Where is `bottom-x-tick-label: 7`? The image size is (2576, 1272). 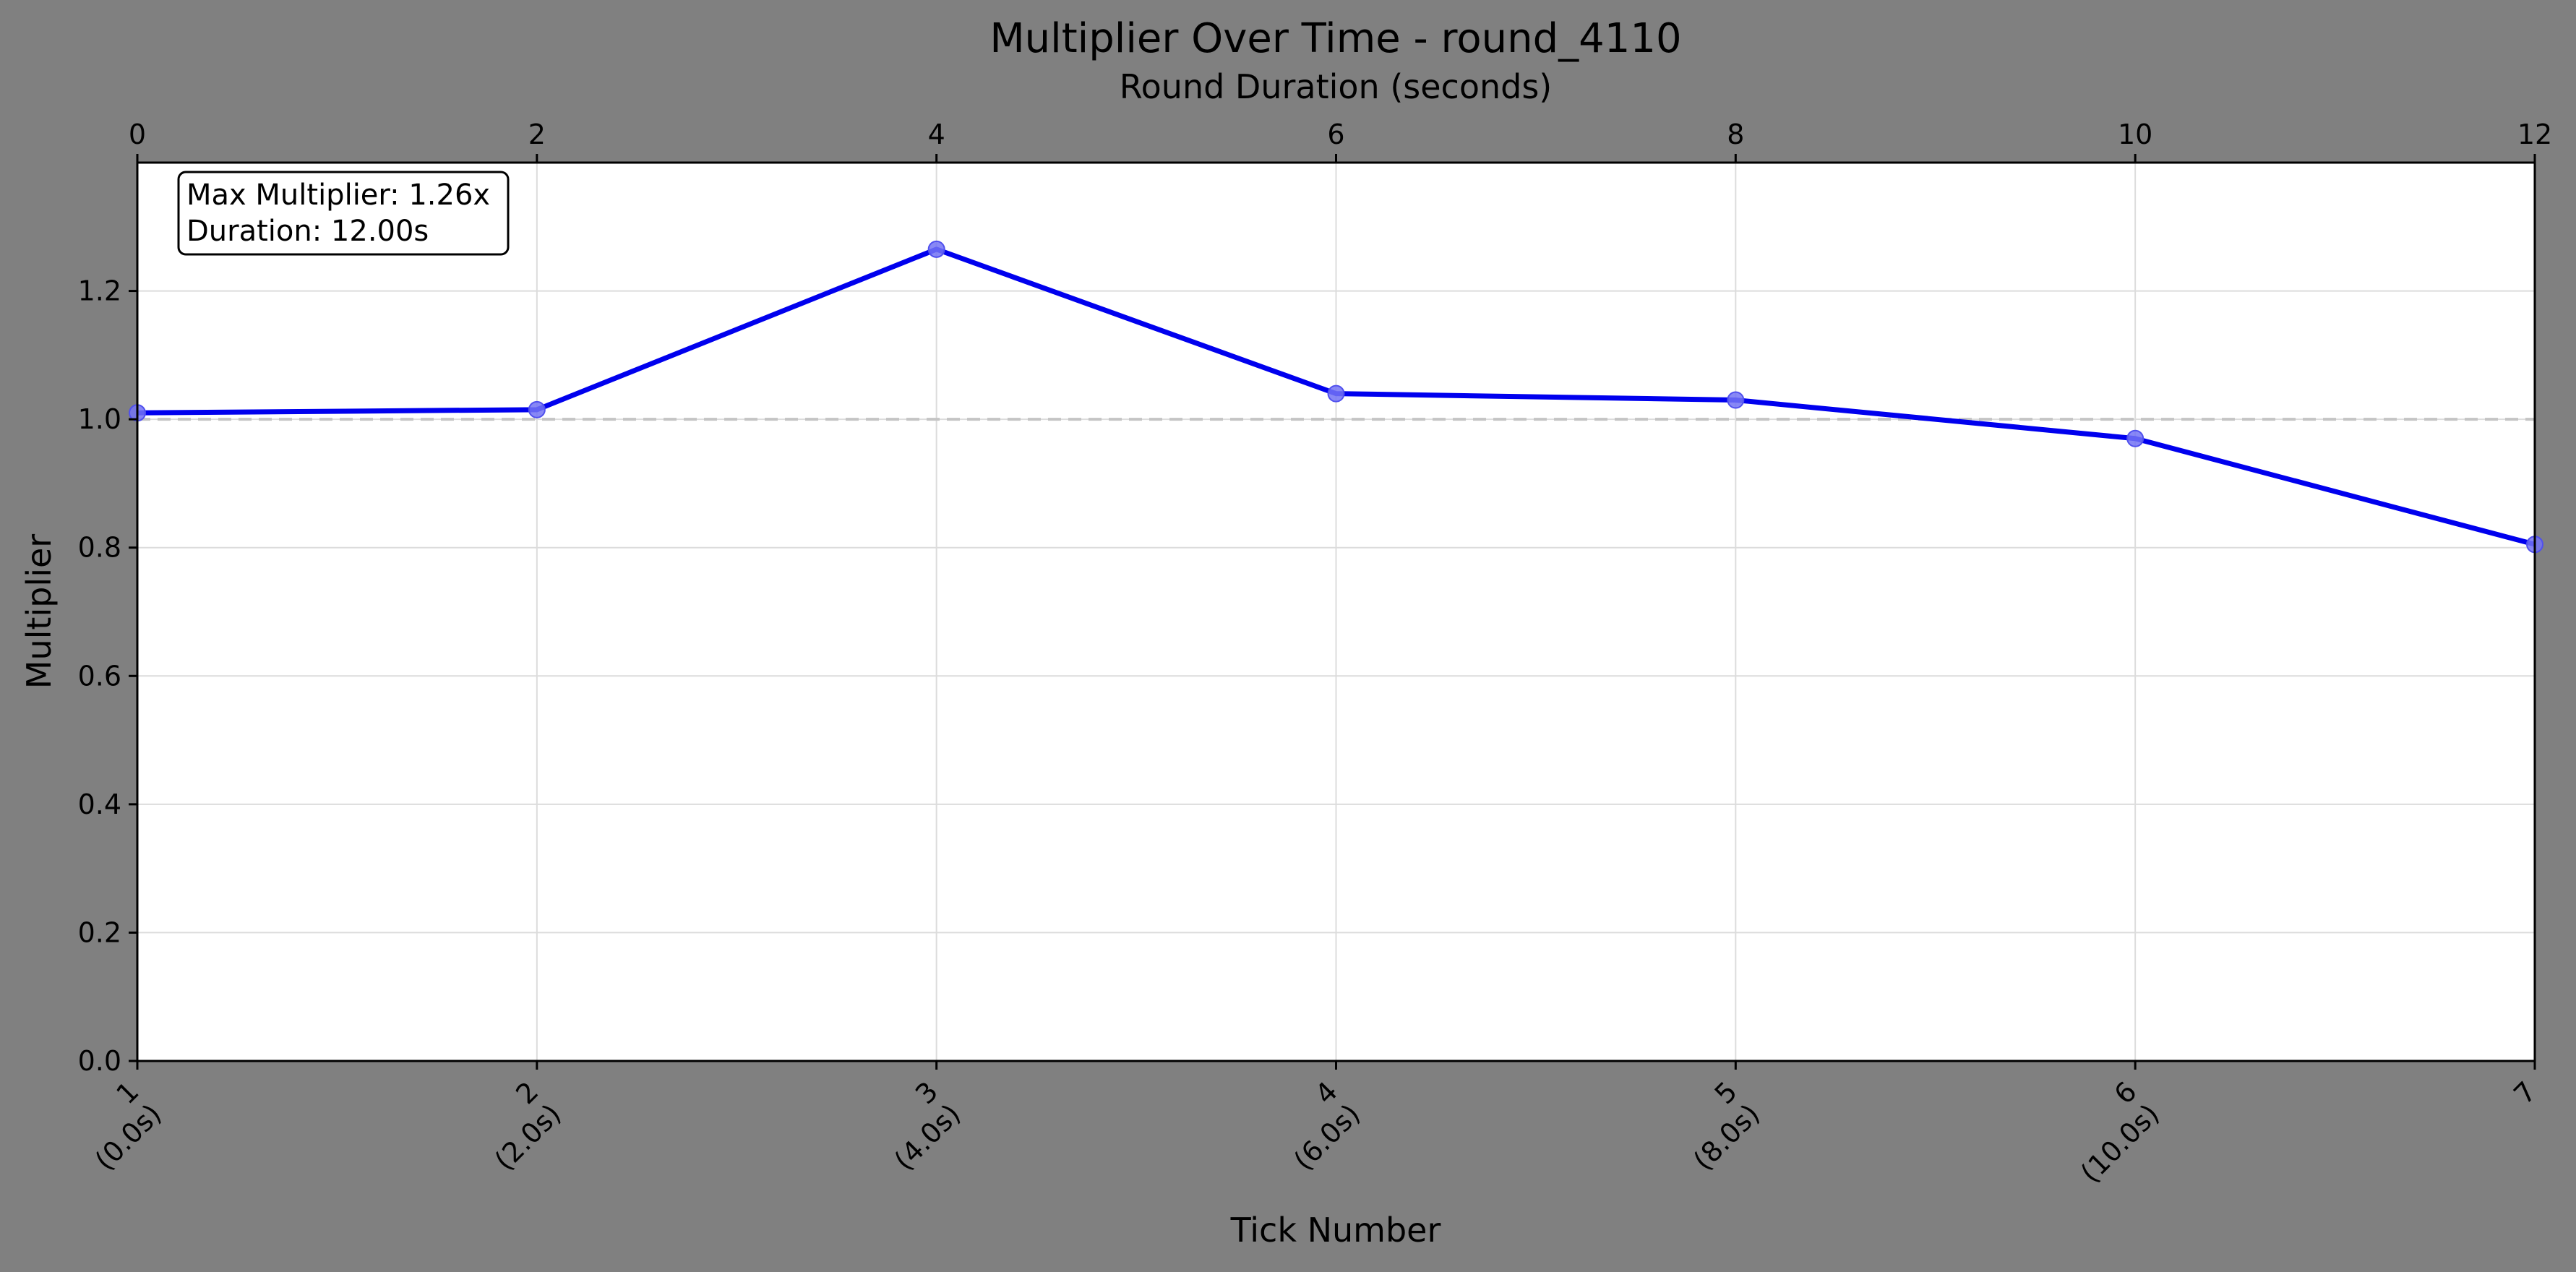
bottom-x-tick-label: 7 is located at coordinates (2525, 1092).